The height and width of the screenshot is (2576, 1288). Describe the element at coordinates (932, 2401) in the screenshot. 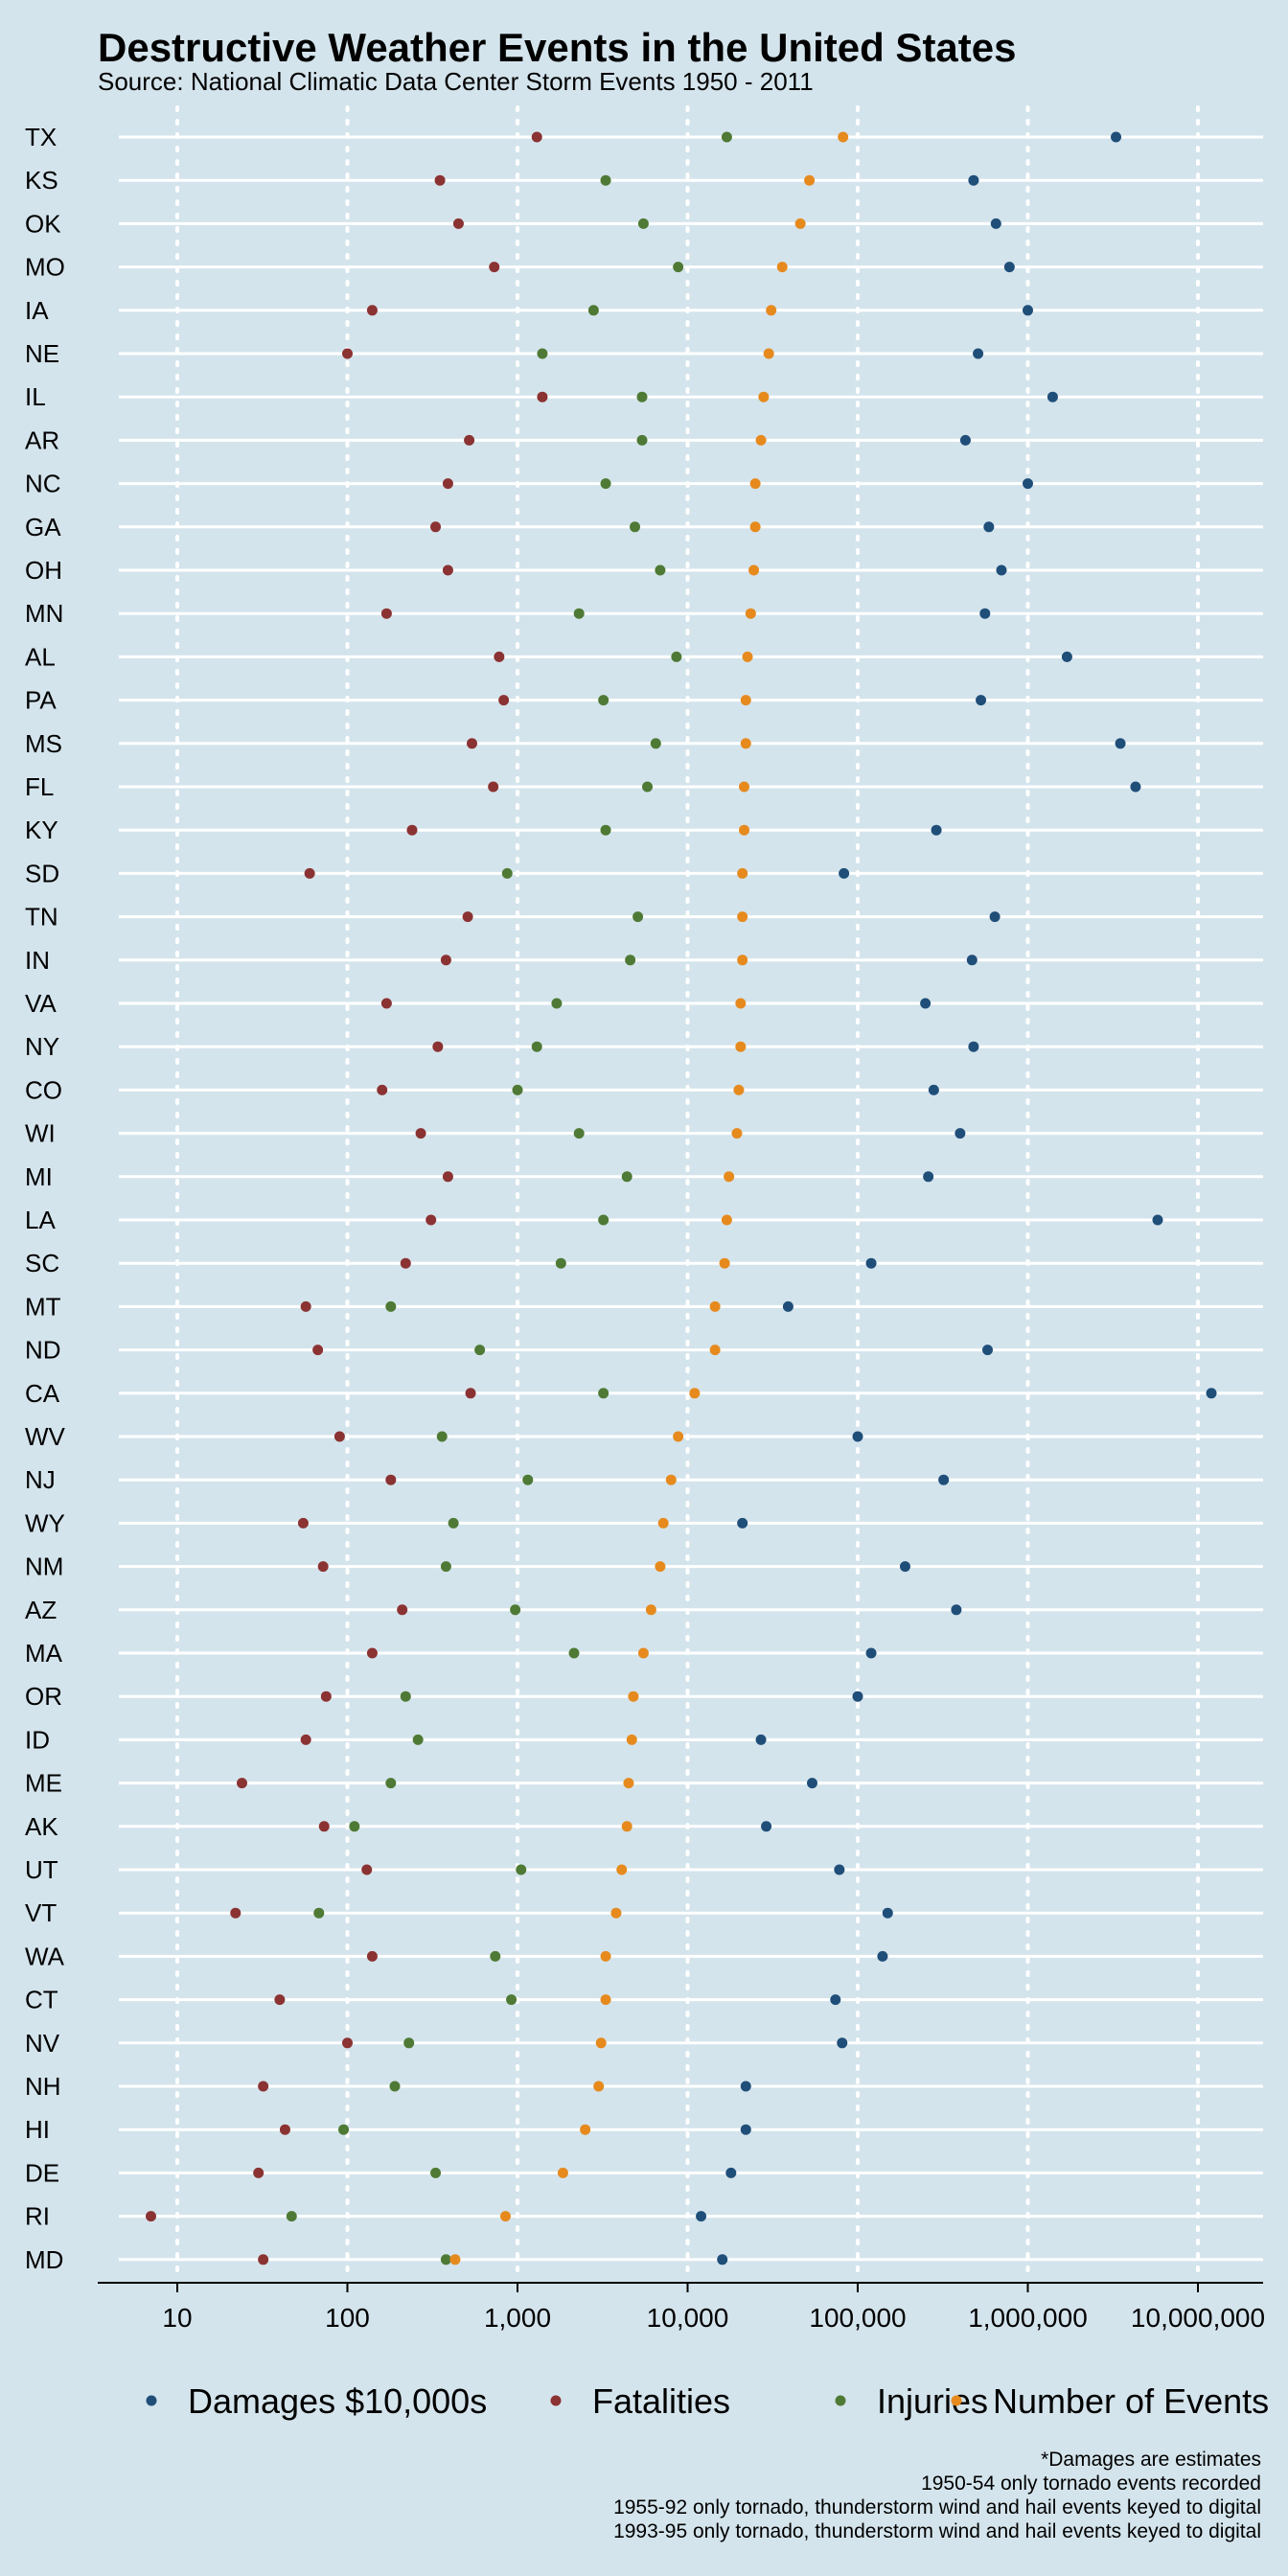

I see `legend-label: Injuries` at that location.